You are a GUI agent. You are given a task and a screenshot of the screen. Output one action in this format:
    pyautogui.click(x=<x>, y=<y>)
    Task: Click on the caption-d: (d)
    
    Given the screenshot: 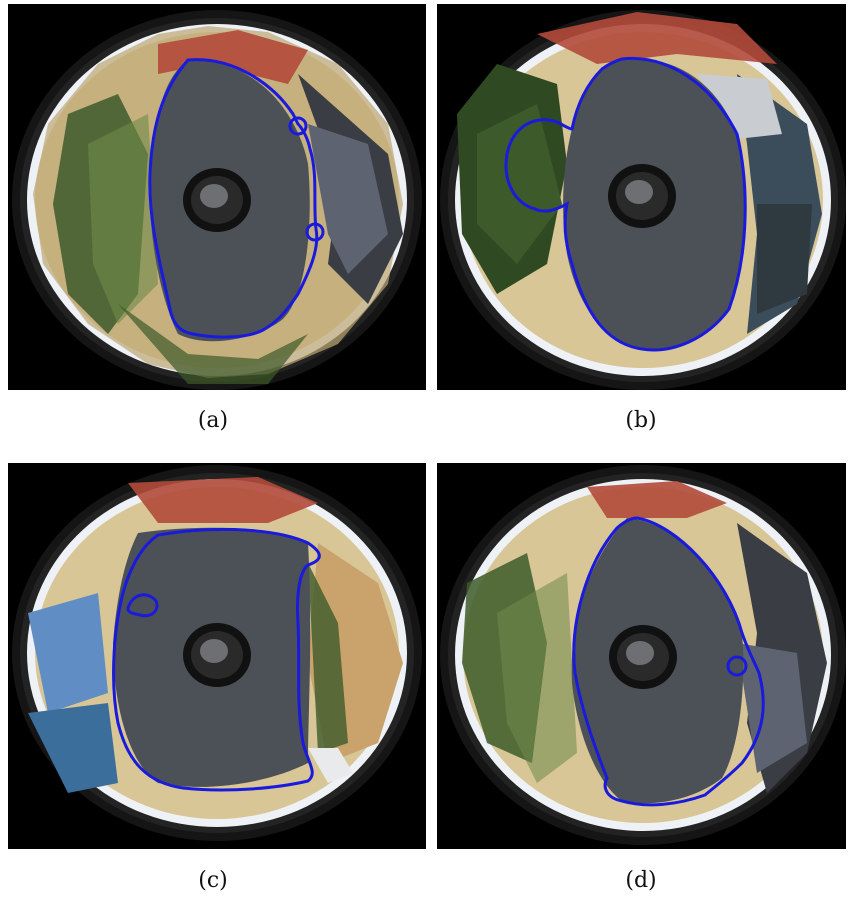 What is the action you would take?
    pyautogui.click(x=641, y=880)
    